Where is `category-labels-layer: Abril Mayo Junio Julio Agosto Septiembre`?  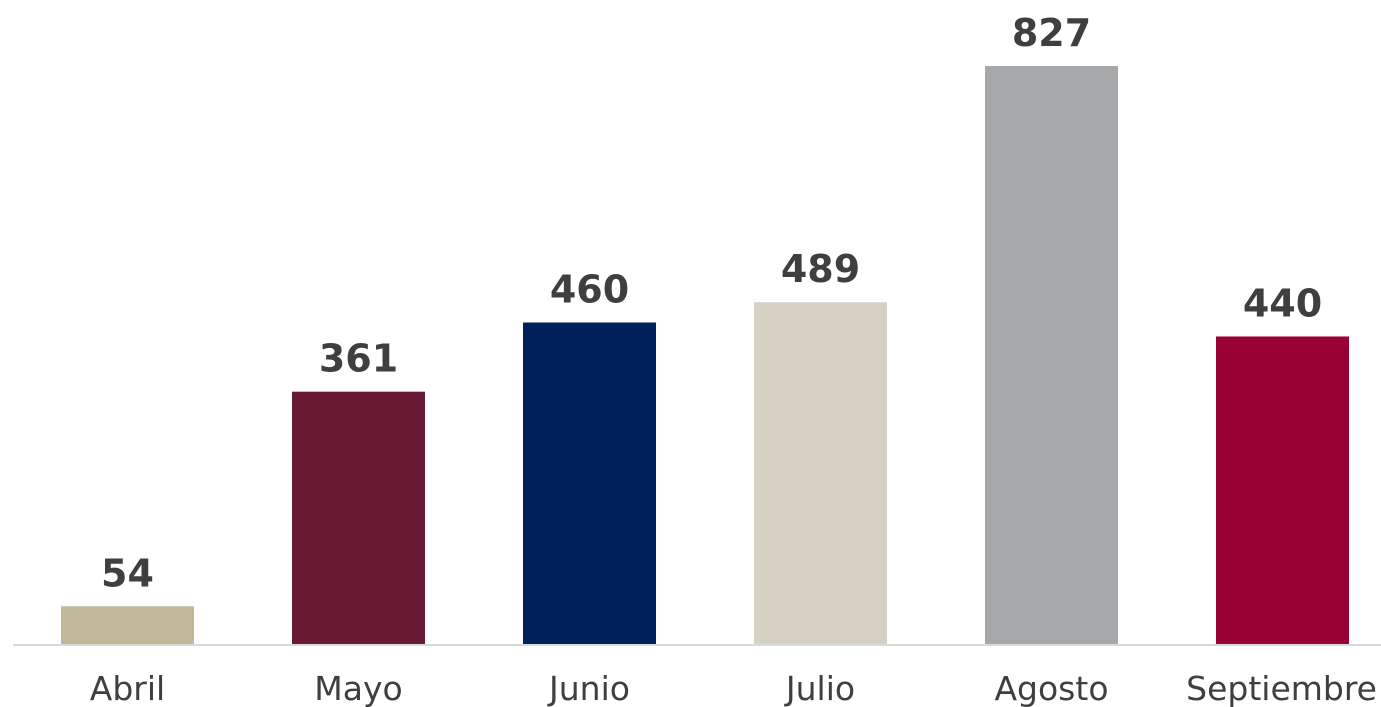
category-labels-layer: Abril Mayo Junio Julio Agosto Septiembre is located at coordinates (733, 688).